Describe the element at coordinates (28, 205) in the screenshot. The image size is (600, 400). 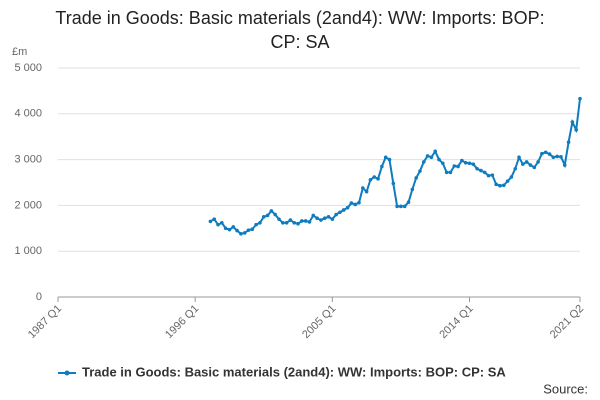
I see `y-tick-label: 2 000` at that location.